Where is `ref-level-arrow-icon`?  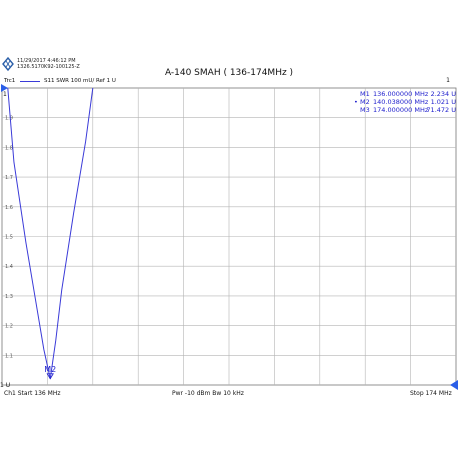 ref-level-arrow-icon is located at coordinates (4, 88).